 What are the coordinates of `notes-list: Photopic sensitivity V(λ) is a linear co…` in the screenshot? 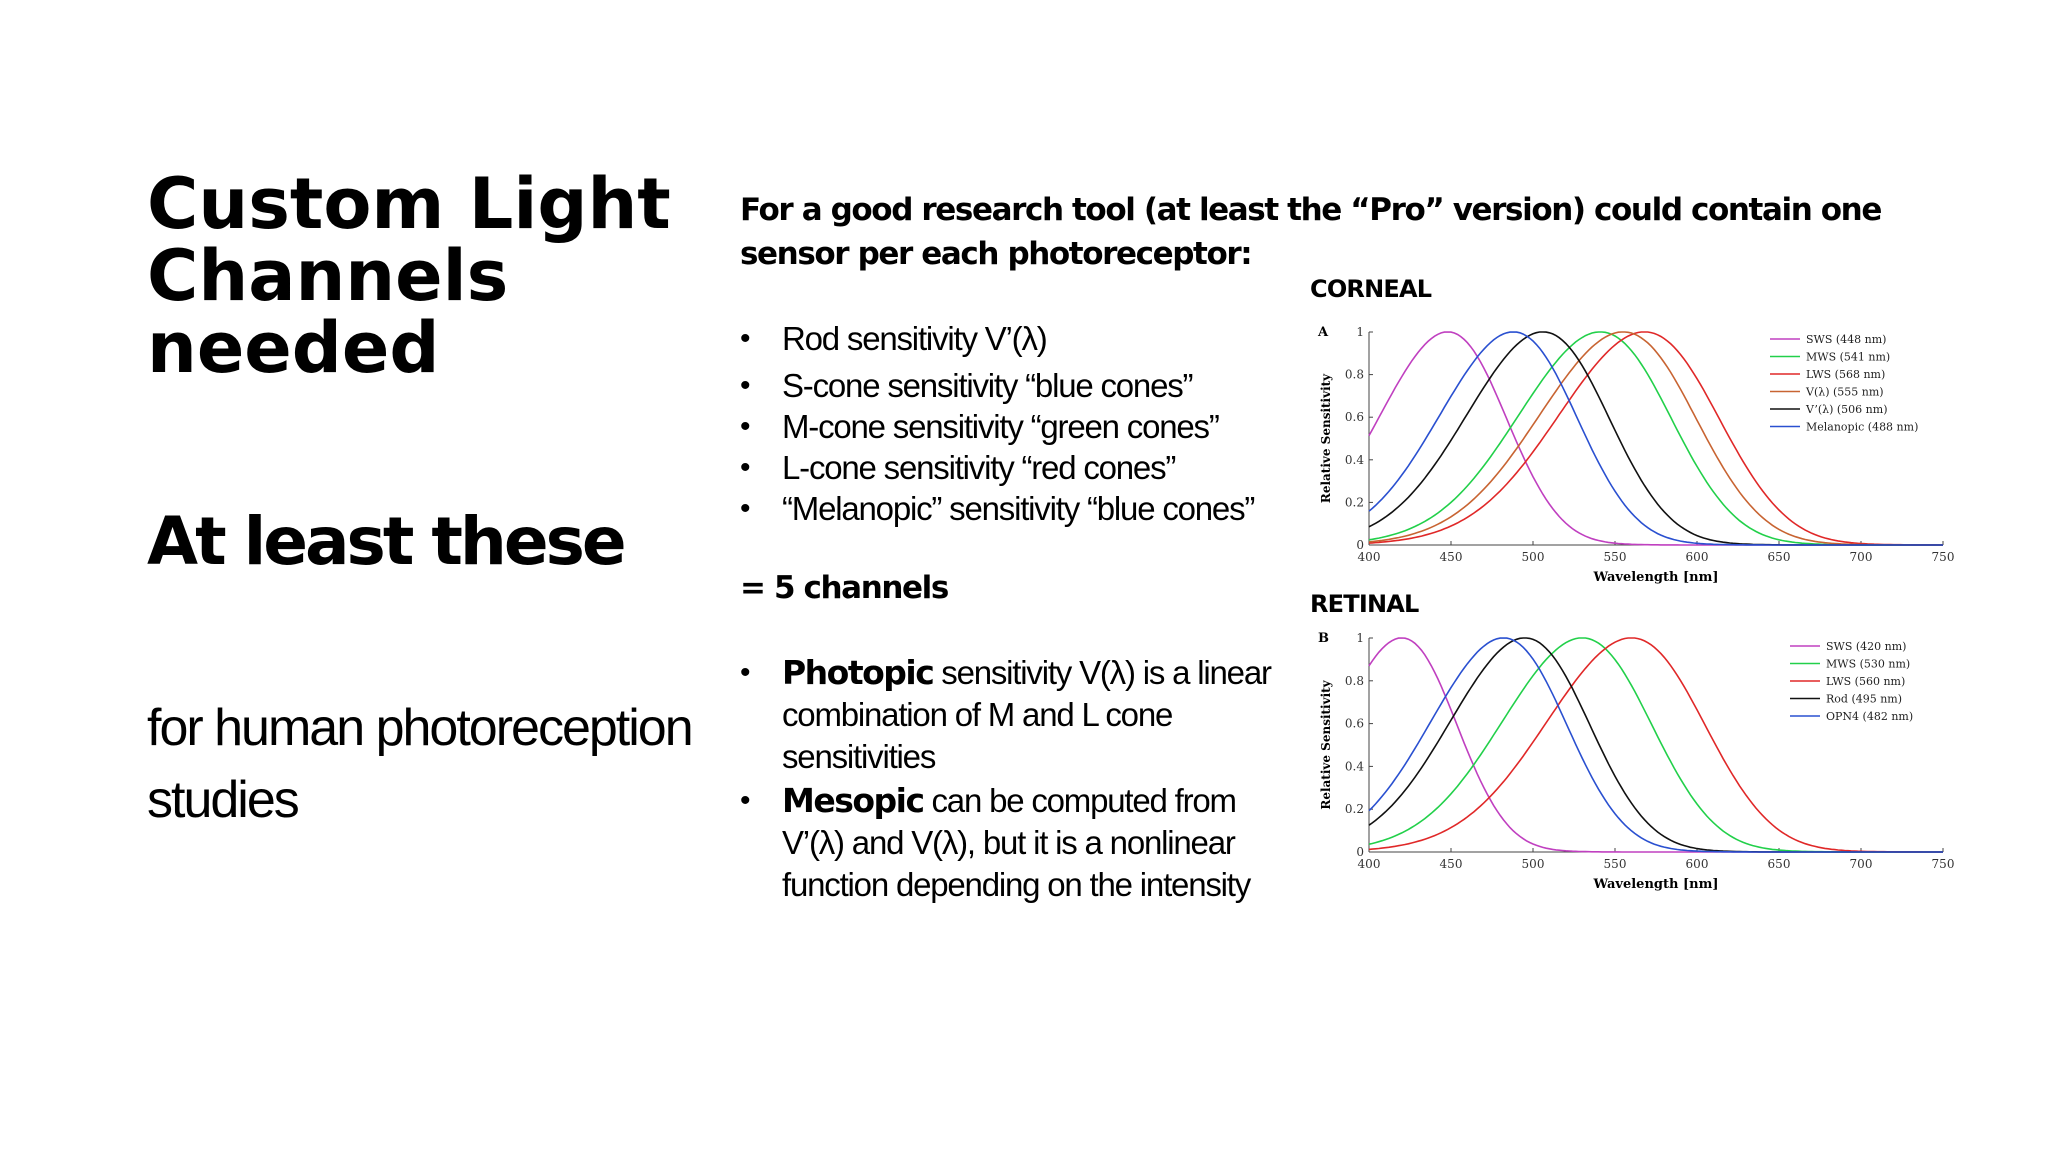 It's located at (1020, 779).